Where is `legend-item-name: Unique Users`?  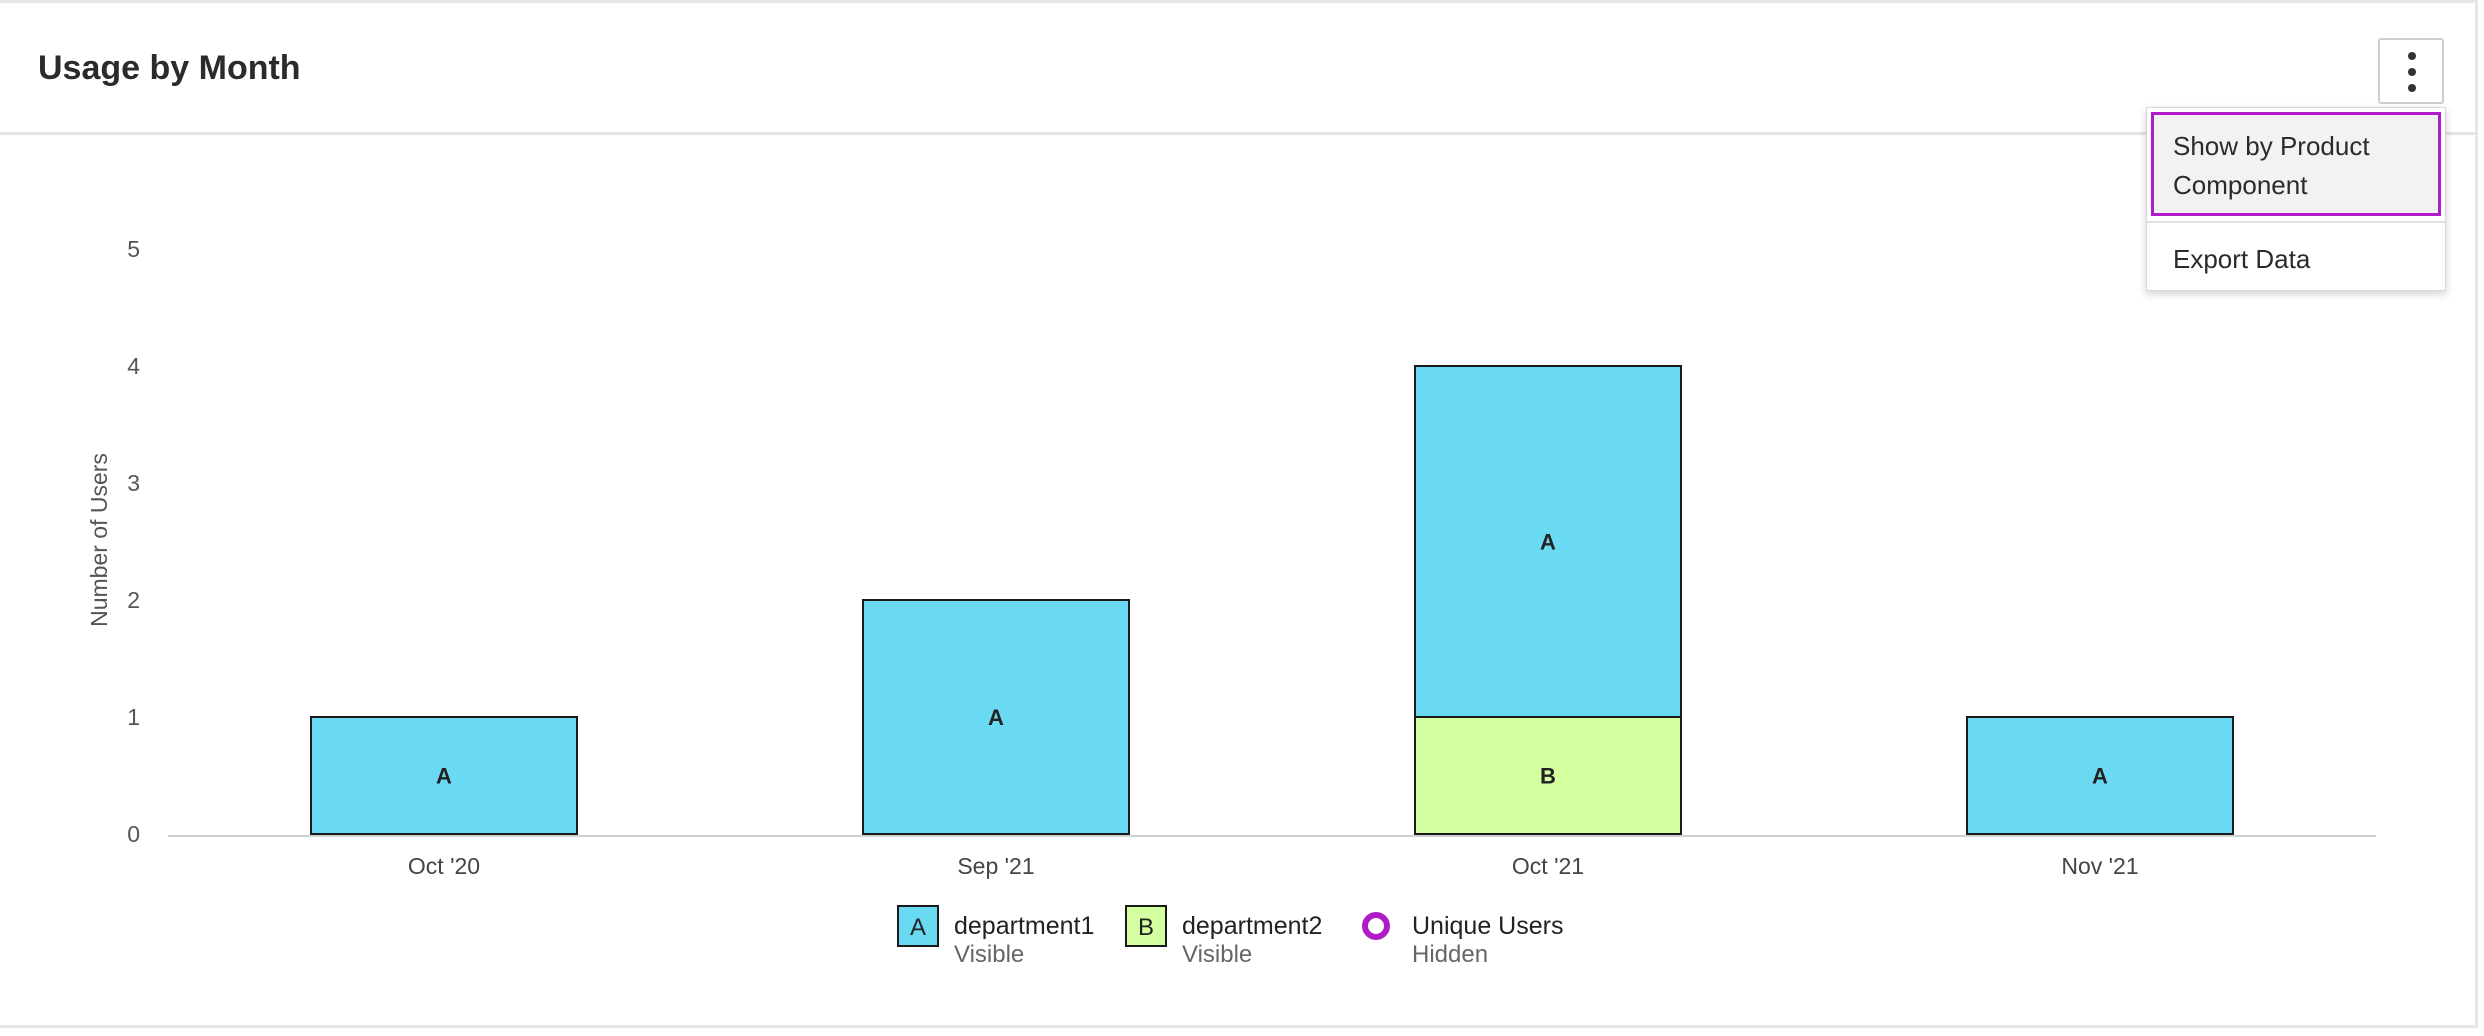
legend-item-name: Unique Users is located at coordinates (1487, 926).